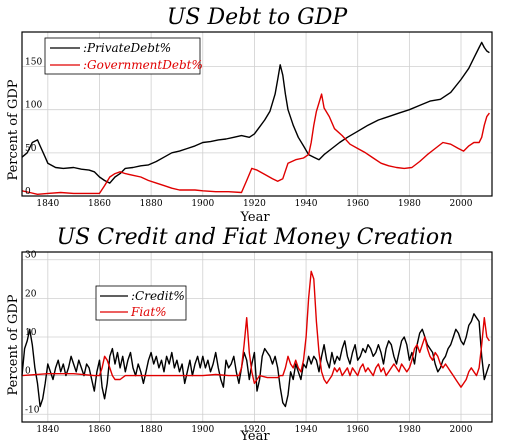 The width and height of the screenshot is (510, 445). What do you see at coordinates (158, 296) in the screenshot?
I see `legend-entry-credit: :Credit%` at bounding box center [158, 296].